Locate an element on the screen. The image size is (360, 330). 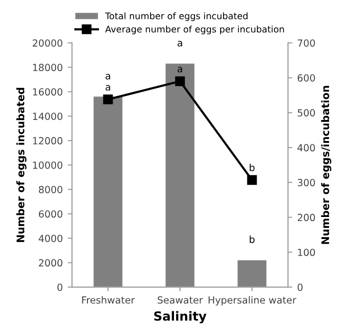
x-tick-label: Freshwater is located at coordinates (108, 300).